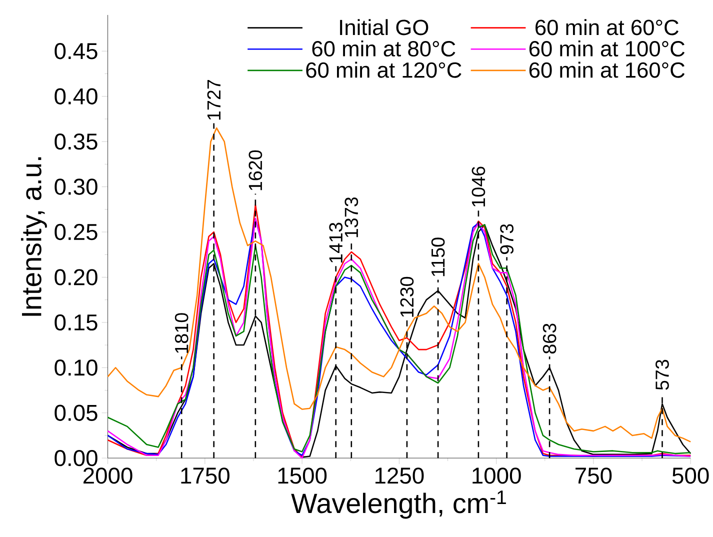 This screenshot has width=713, height=537. I want to click on ref-line-label: 573, so click(662, 375).